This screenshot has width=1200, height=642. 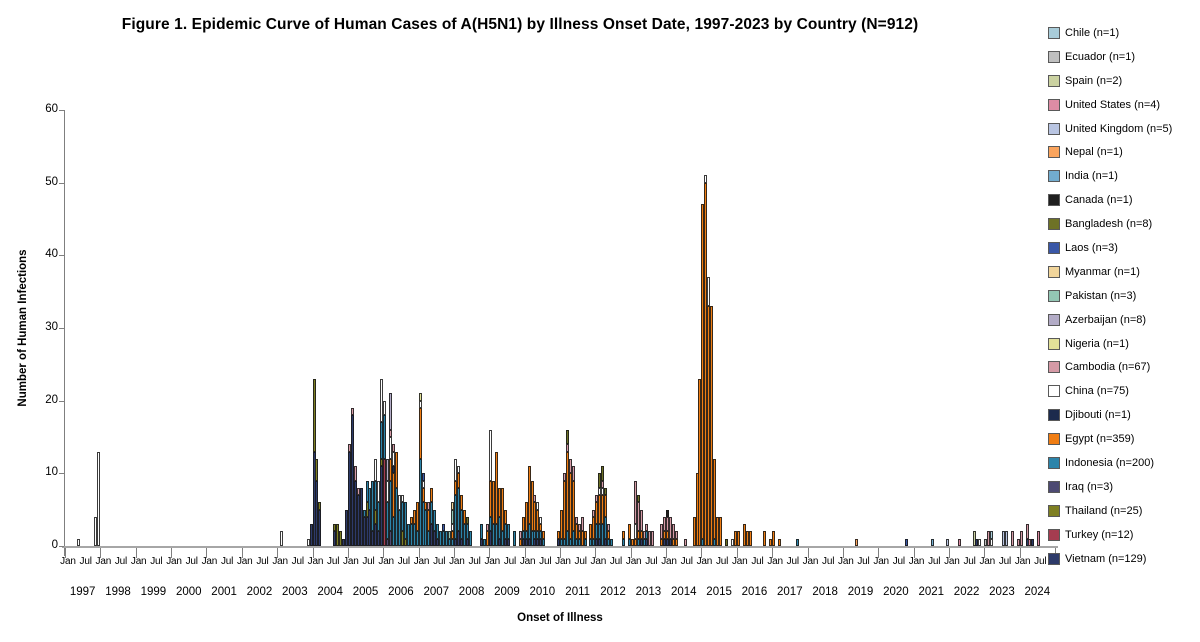 What do you see at coordinates (54, 545) in the screenshot?
I see `y-tick-label: 0` at bounding box center [54, 545].